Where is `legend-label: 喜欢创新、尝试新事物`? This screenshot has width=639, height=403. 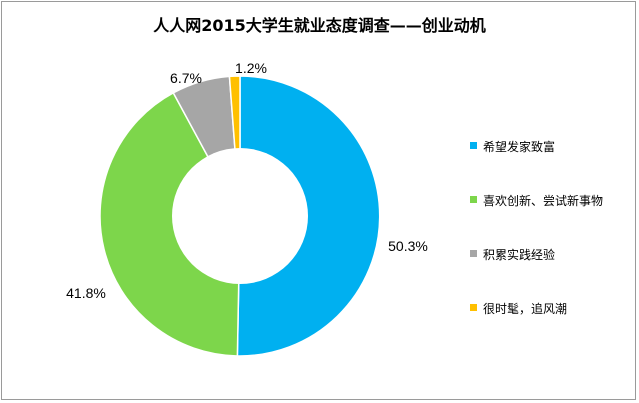 legend-label: 喜欢创新、尝试新事物 is located at coordinates (543, 201).